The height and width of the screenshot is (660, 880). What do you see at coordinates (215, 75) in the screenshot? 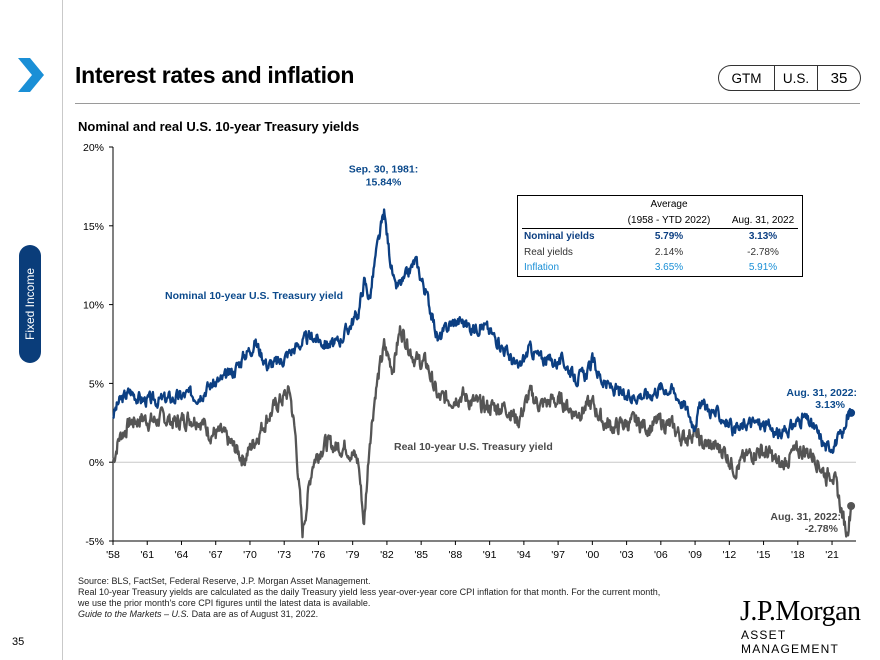
I see `page-title: Interest rates and inflation` at bounding box center [215, 75].